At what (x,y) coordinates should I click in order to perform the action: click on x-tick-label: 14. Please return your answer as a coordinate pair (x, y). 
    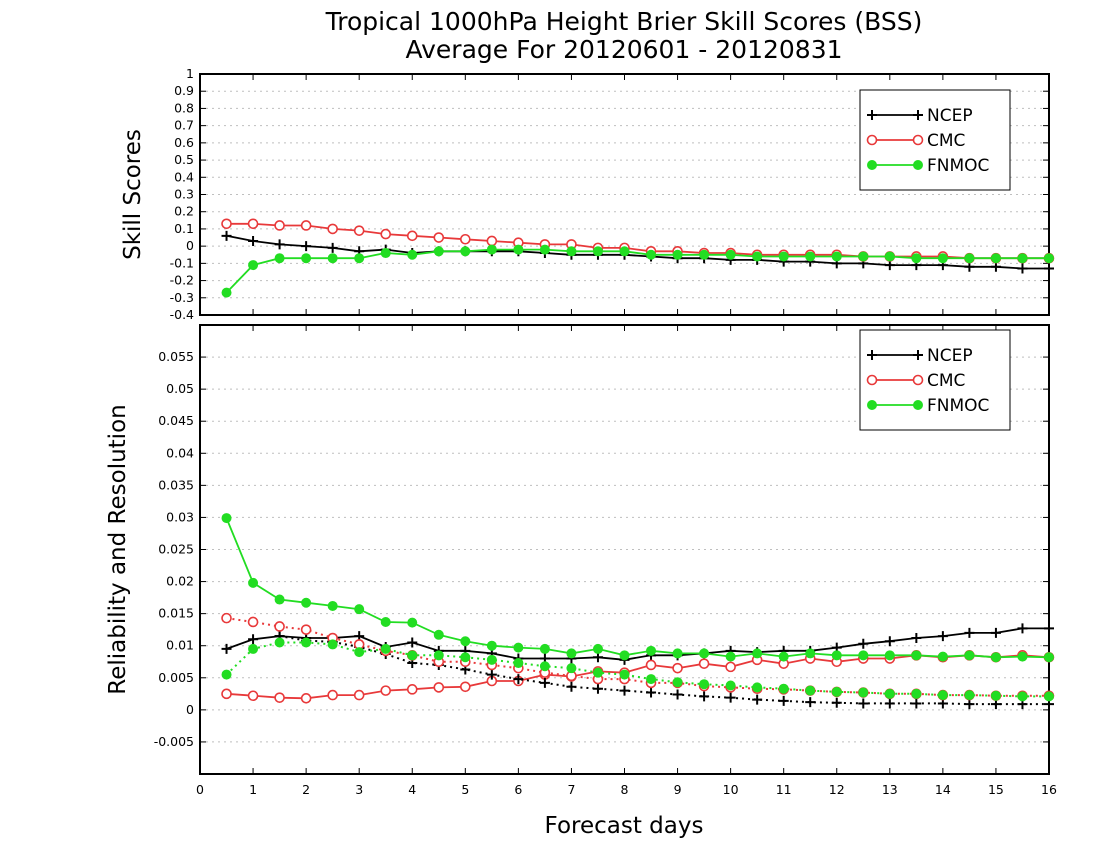
    Looking at the image, I should click on (943, 789).